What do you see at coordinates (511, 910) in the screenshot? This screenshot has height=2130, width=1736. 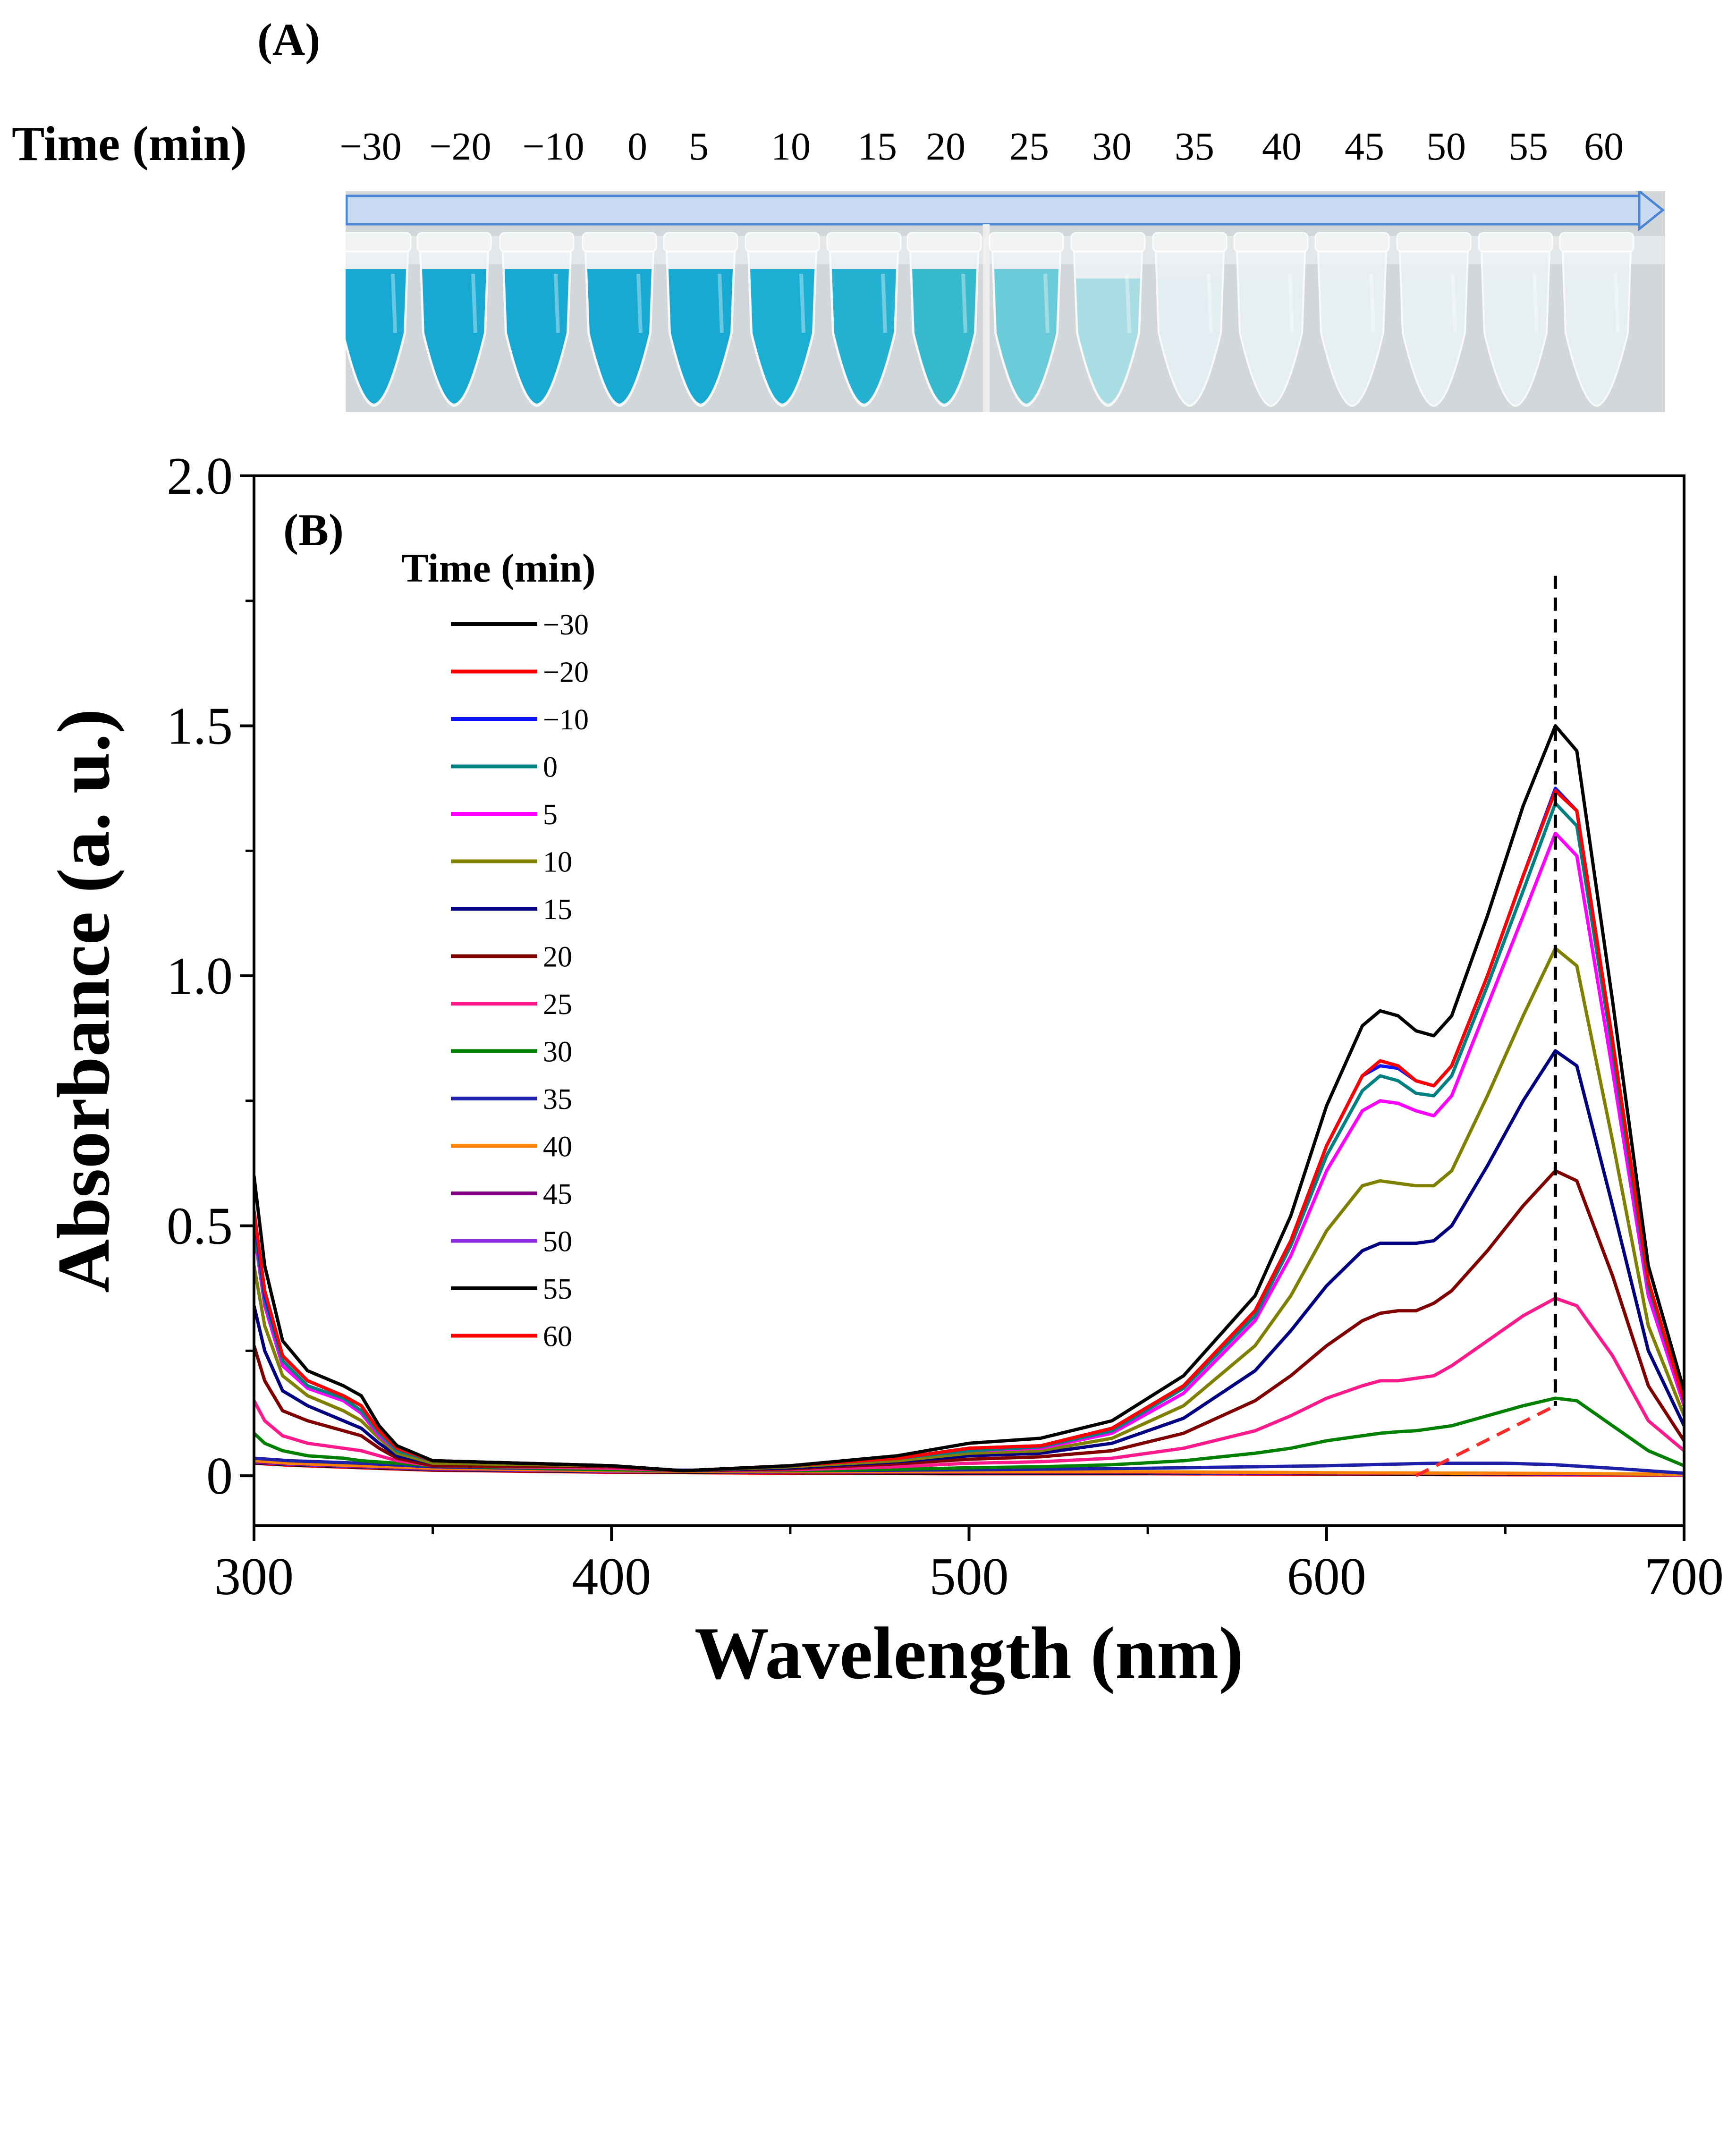 I see `legend-item: 15` at bounding box center [511, 910].